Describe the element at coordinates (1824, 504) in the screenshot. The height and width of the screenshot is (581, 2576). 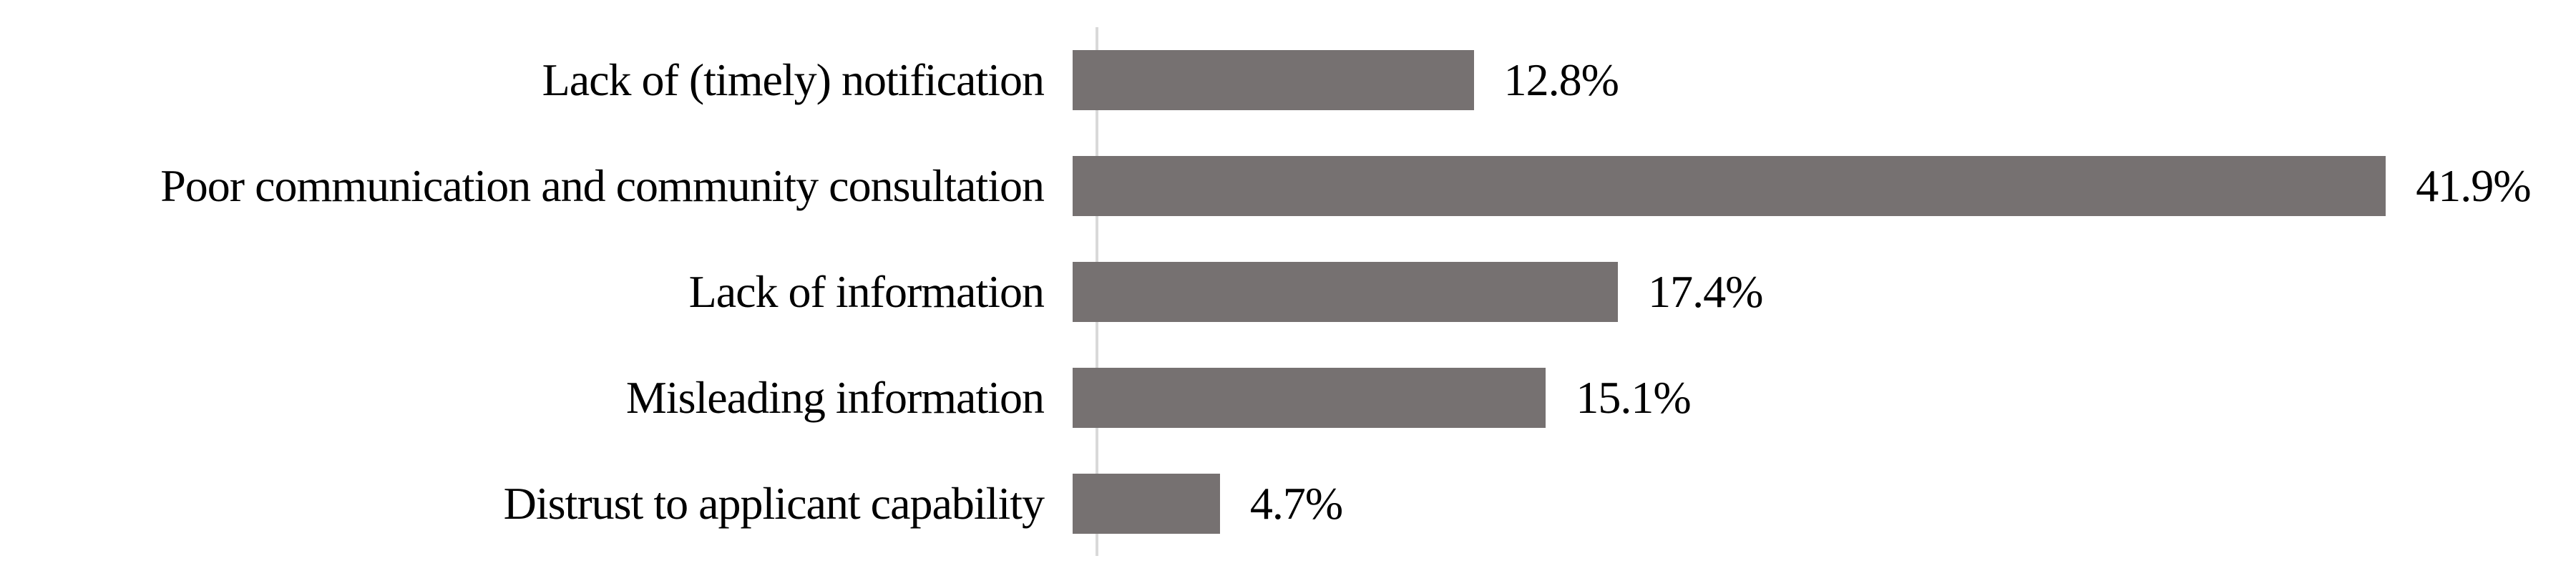
I see `bar-track: 4.7%` at that location.